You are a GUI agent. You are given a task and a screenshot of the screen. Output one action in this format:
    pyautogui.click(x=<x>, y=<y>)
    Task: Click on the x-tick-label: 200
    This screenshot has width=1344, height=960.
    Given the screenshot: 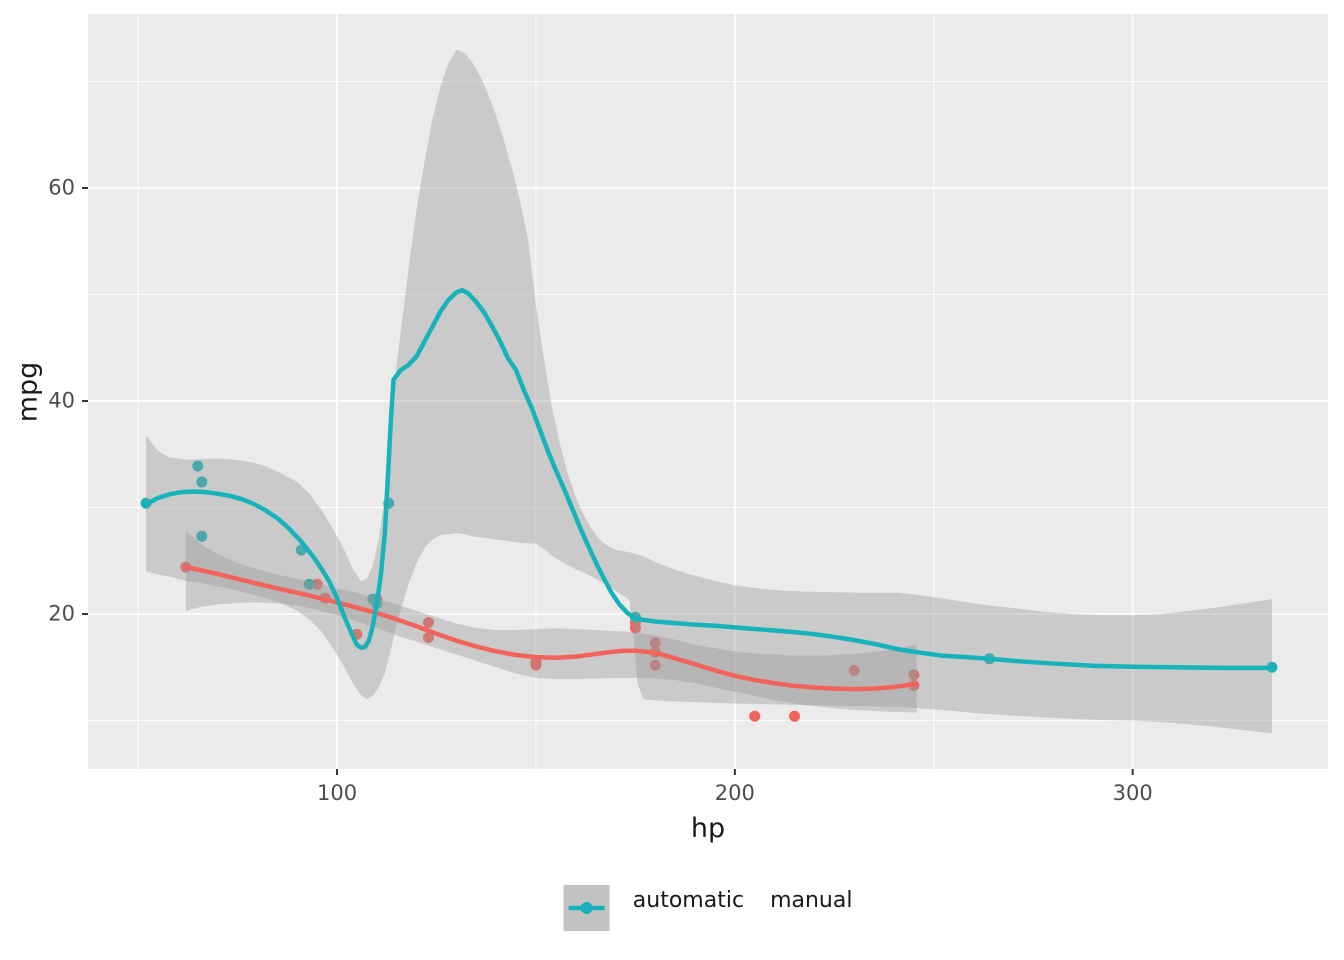 What is the action you would take?
    pyautogui.click(x=734, y=793)
    